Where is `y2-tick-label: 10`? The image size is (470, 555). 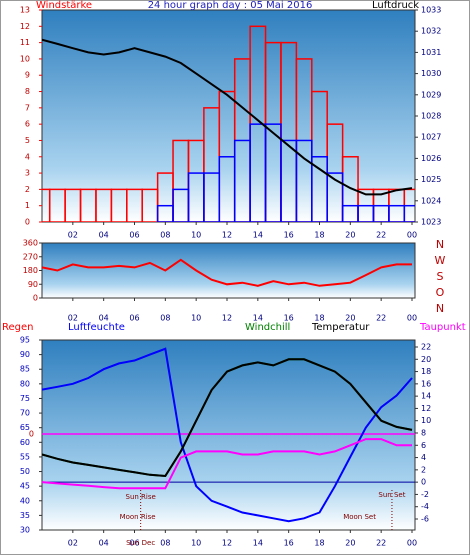
y2-tick-label: 10 is located at coordinates (426, 420).